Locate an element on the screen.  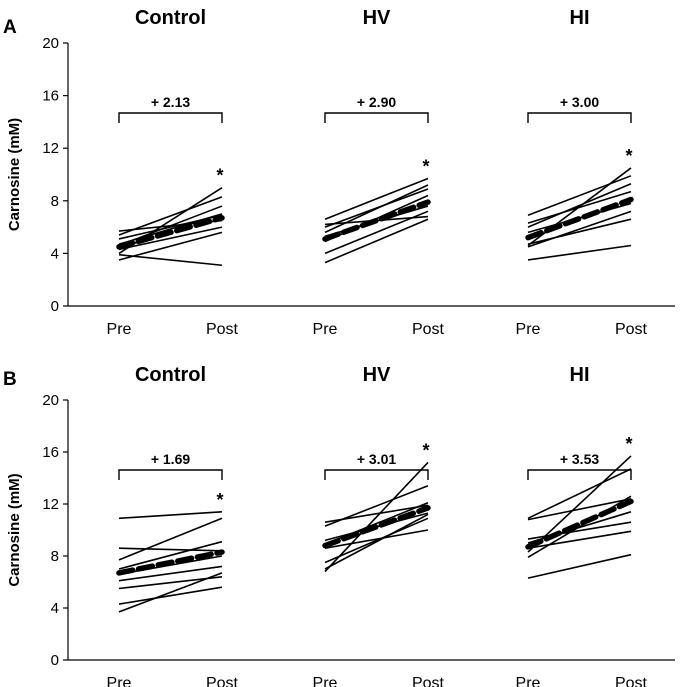
group-control: Control Pre Post + 2.13 * is located at coordinates (173, 172).